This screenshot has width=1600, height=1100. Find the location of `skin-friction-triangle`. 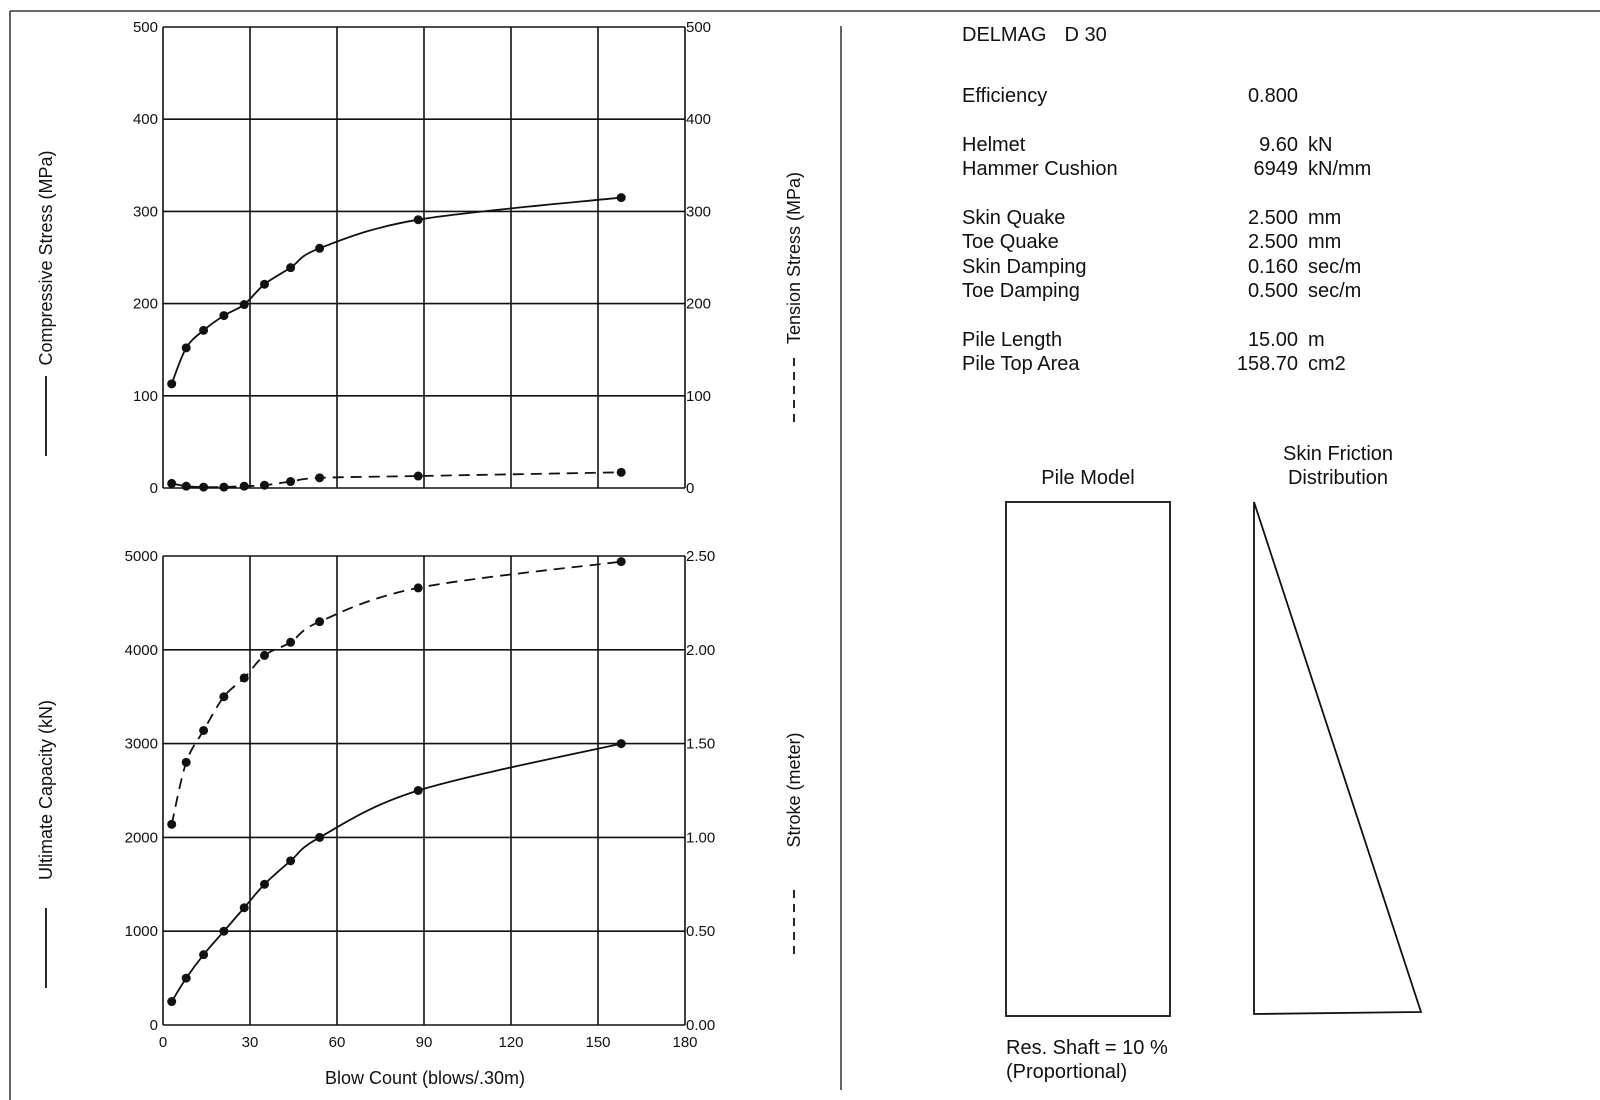

skin-friction-triangle is located at coordinates (1338, 758).